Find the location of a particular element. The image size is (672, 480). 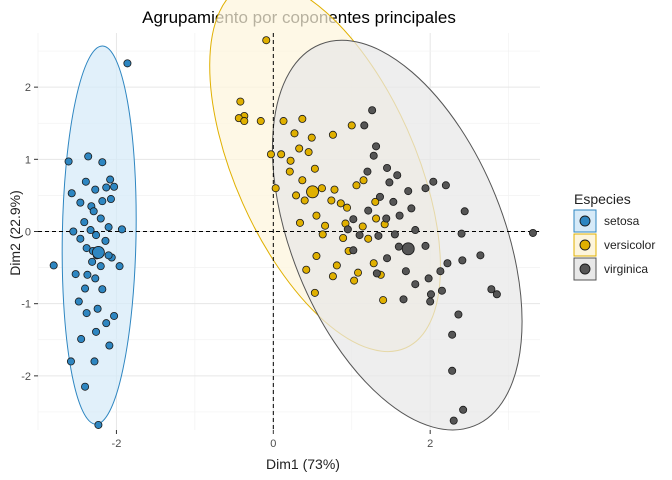

y-axis-title: Dim2 (22.9%) is located at coordinates (15, 233).